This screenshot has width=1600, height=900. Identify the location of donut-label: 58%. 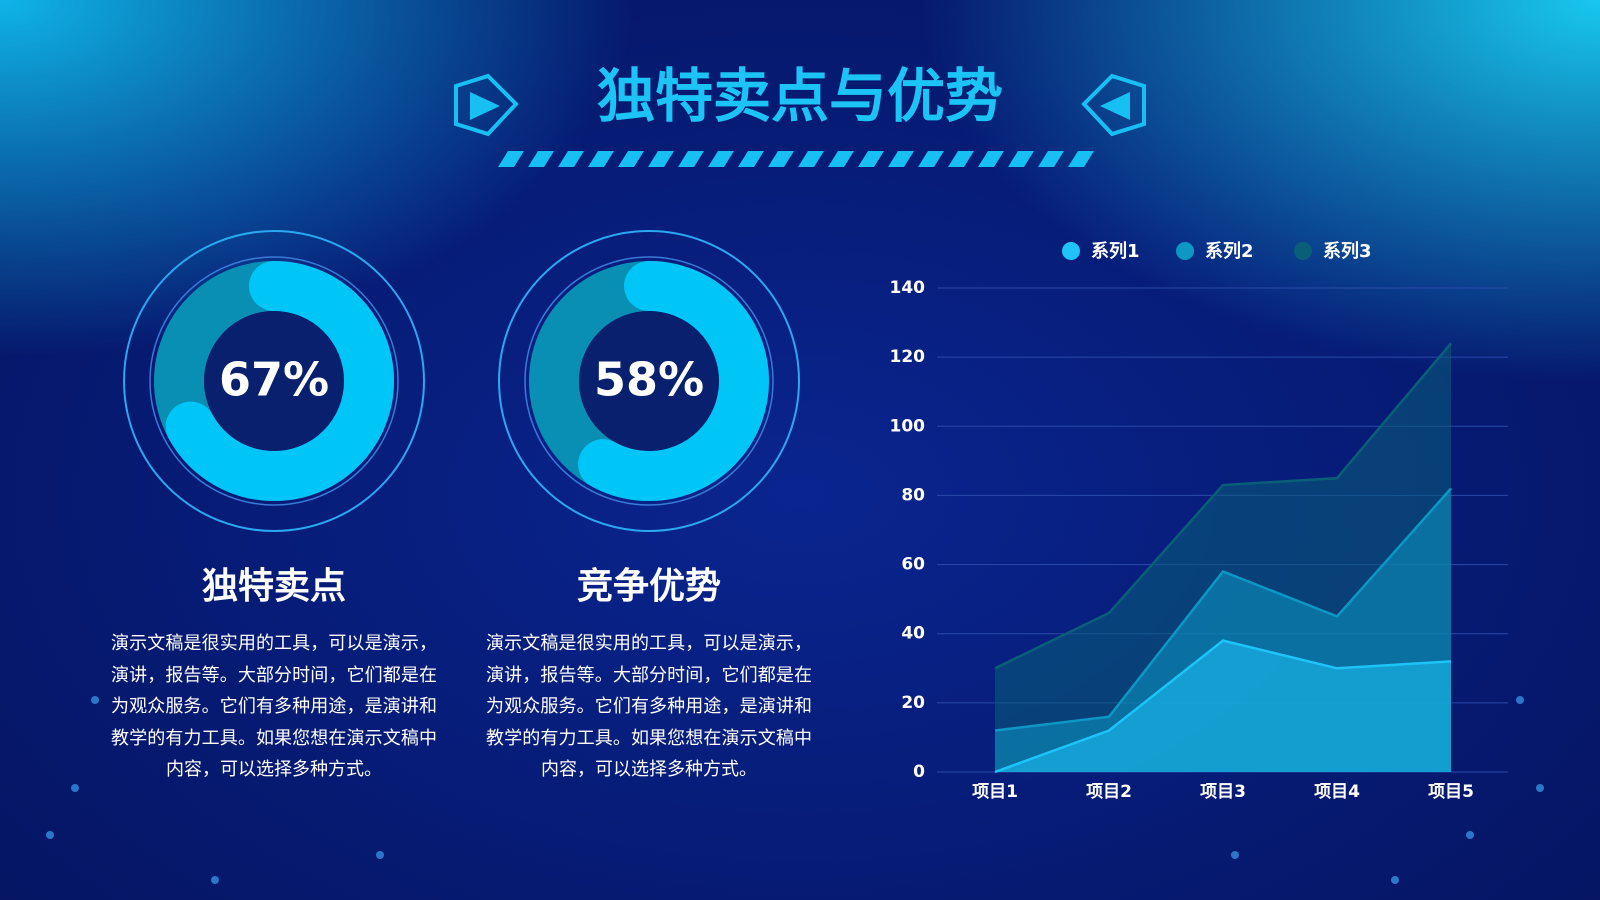
(649, 380).